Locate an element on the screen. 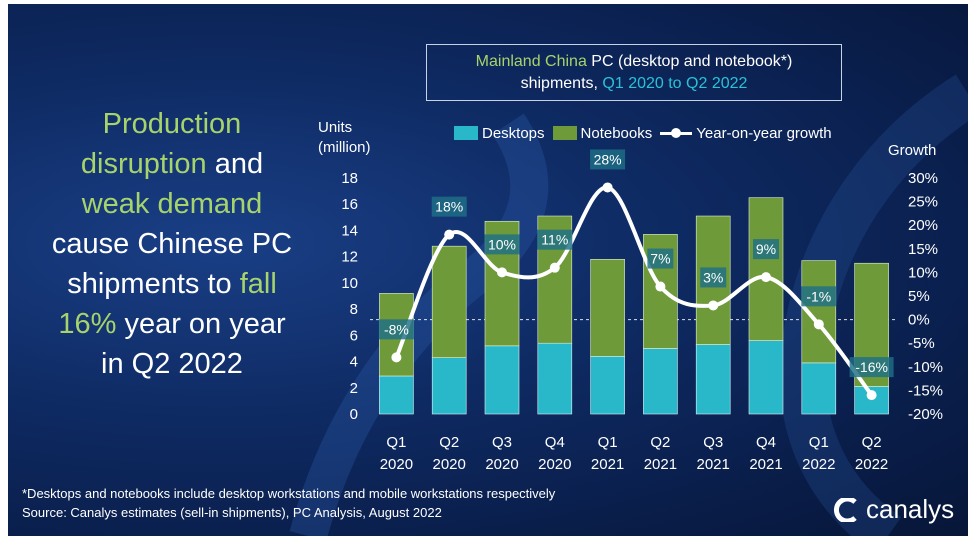 The height and width of the screenshot is (556, 976). canalys-logo: canalys is located at coordinates (892, 509).